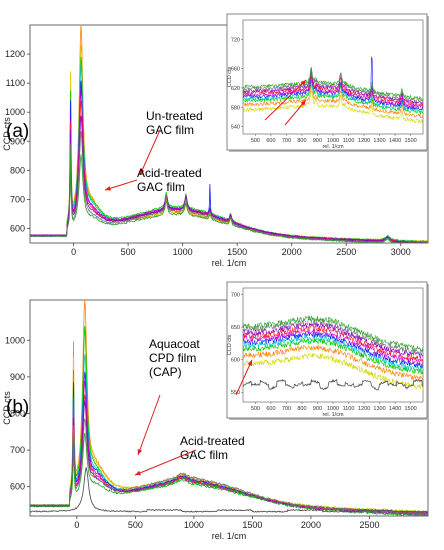 Image resolution: width=444 pixels, height=550 pixels. What do you see at coordinates (379, 141) in the screenshot?
I see `inset-x-tick-label: 1300` at bounding box center [379, 141].